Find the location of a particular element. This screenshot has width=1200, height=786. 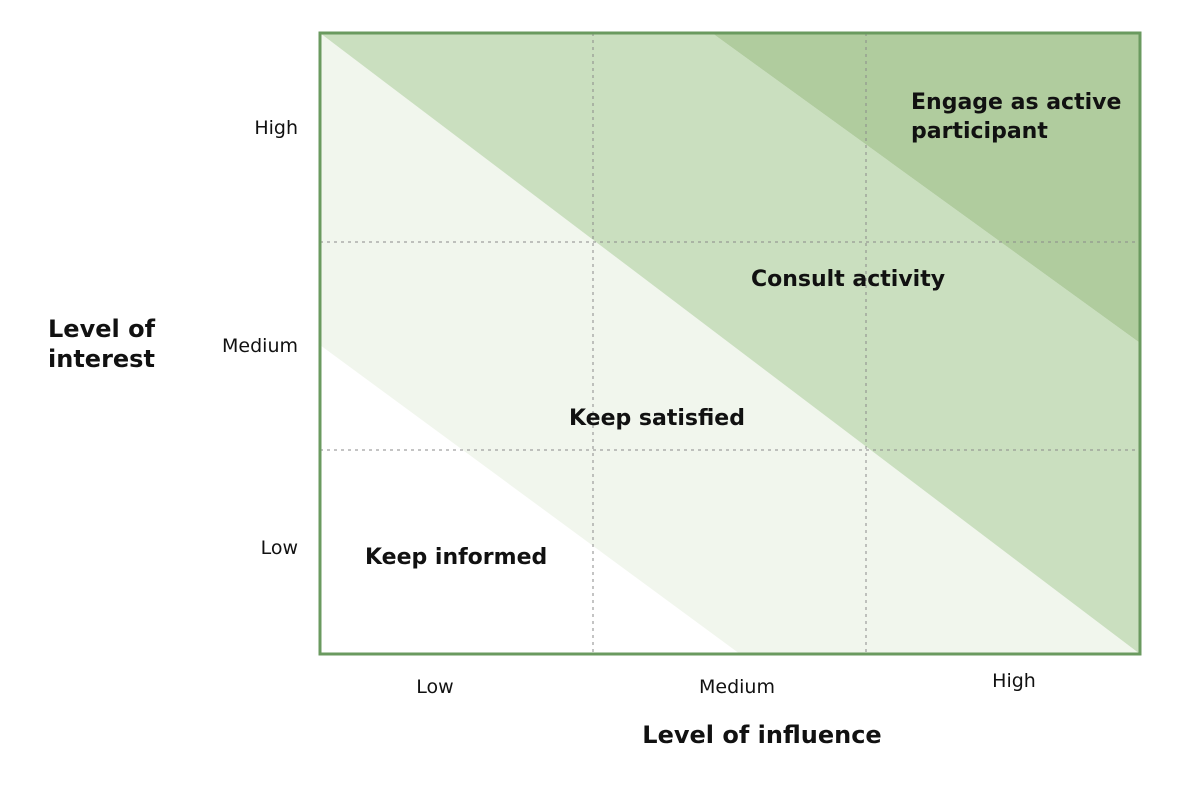

zone-engage-active is located at coordinates (926, 188).